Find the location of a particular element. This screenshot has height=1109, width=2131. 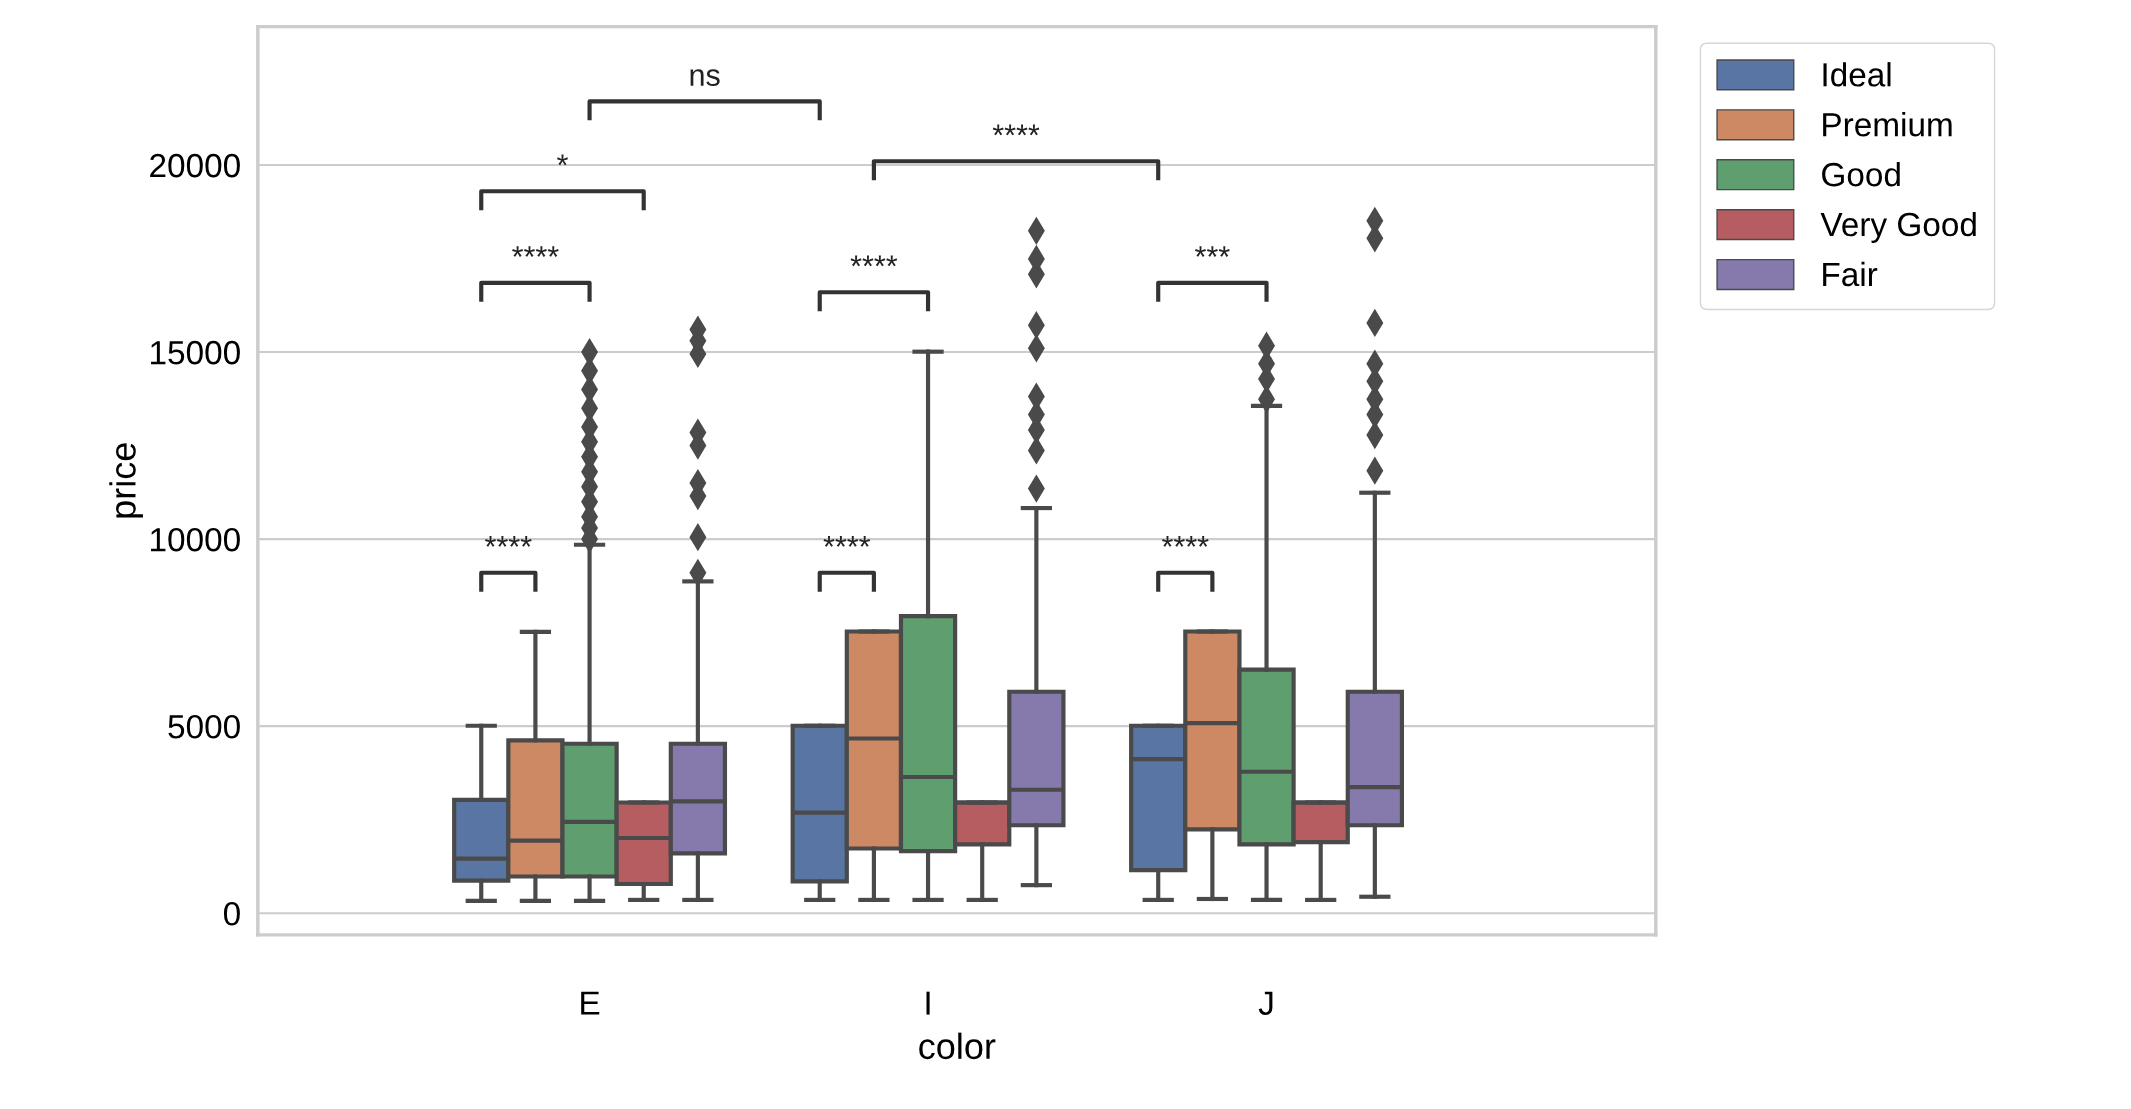

legend-label: Premium is located at coordinates (1887, 124).